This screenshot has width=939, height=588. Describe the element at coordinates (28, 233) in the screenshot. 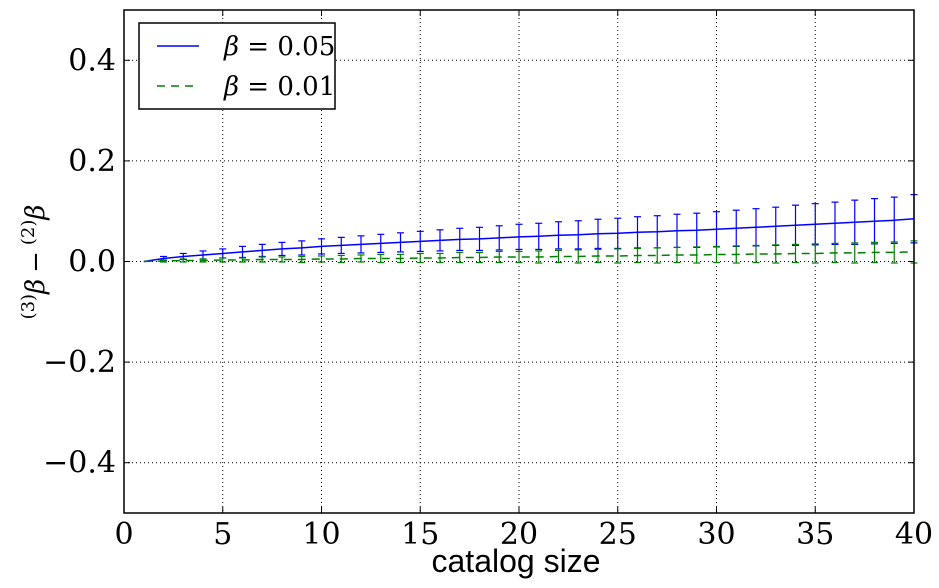

I see `y-axis-sup-b: (2)` at that location.